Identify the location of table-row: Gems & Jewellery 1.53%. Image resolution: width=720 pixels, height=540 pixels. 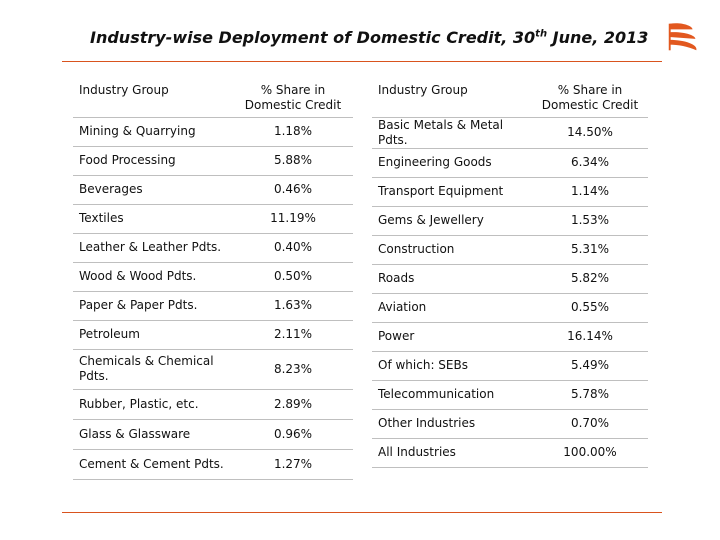
(510, 221).